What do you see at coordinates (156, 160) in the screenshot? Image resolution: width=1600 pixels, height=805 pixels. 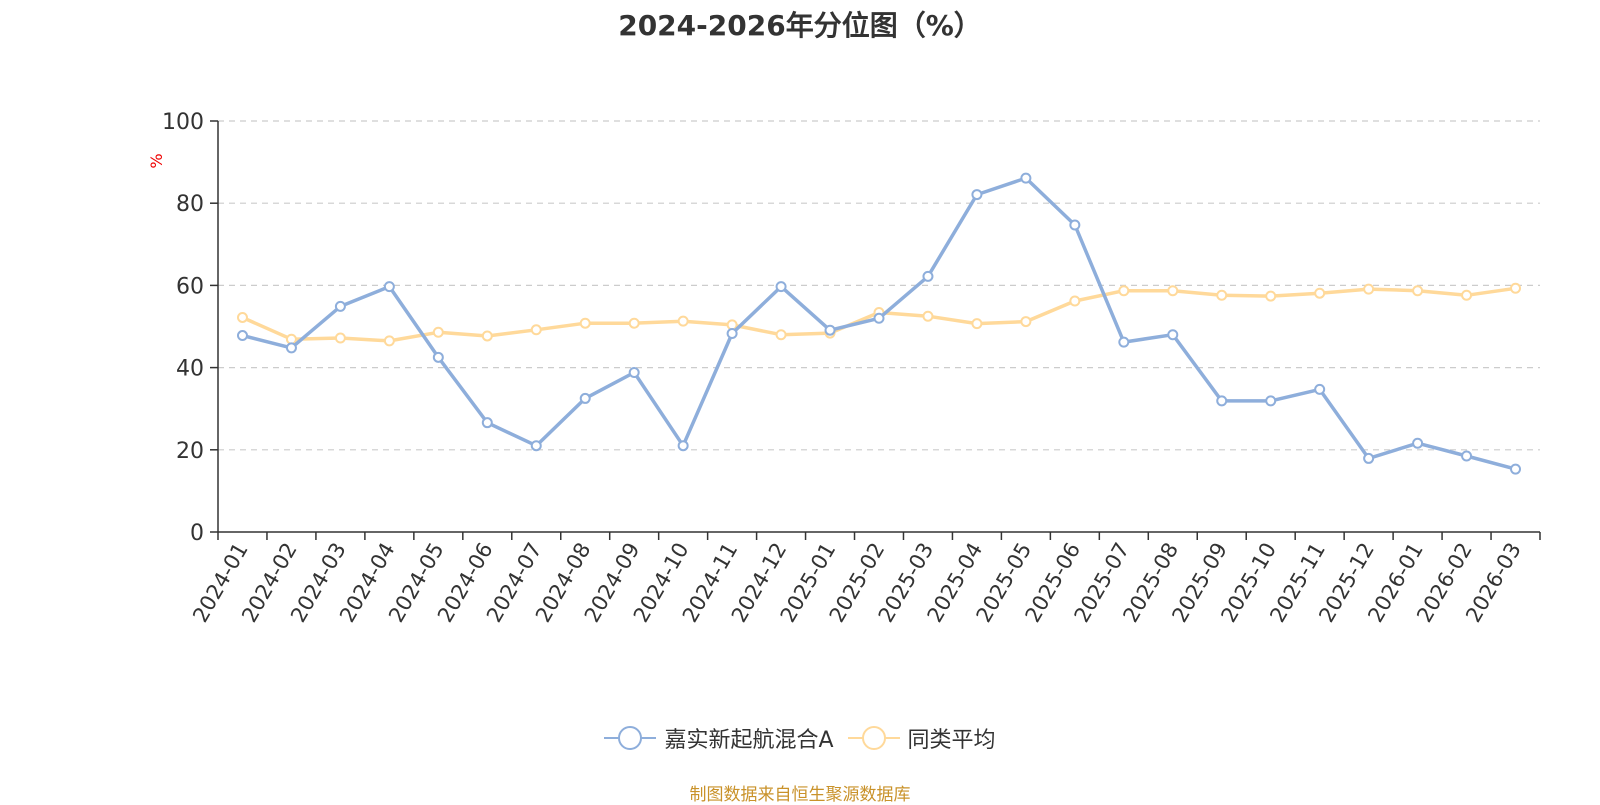 I see `y-axis-label: %` at bounding box center [156, 160].